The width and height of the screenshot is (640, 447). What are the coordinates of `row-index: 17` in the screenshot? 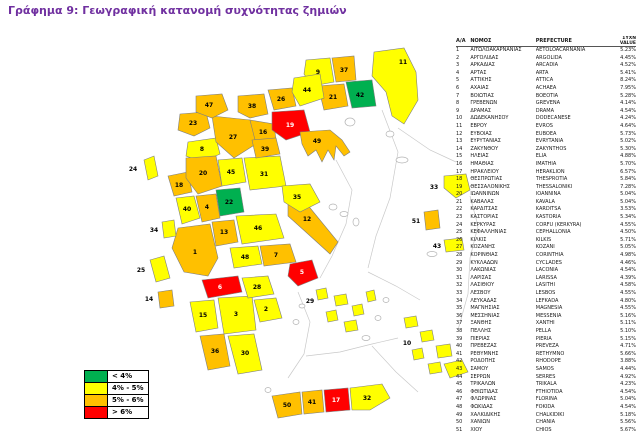 It's located at (459, 171).